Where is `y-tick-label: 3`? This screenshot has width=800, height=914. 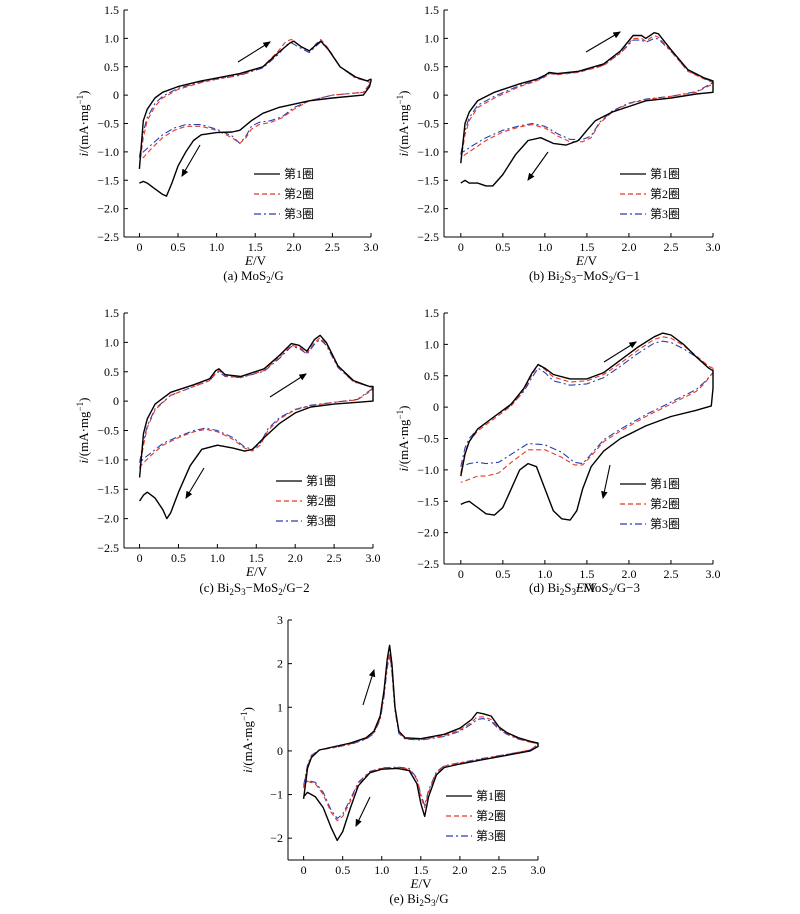
y-tick-label: 3 is located at coordinates (280, 620).